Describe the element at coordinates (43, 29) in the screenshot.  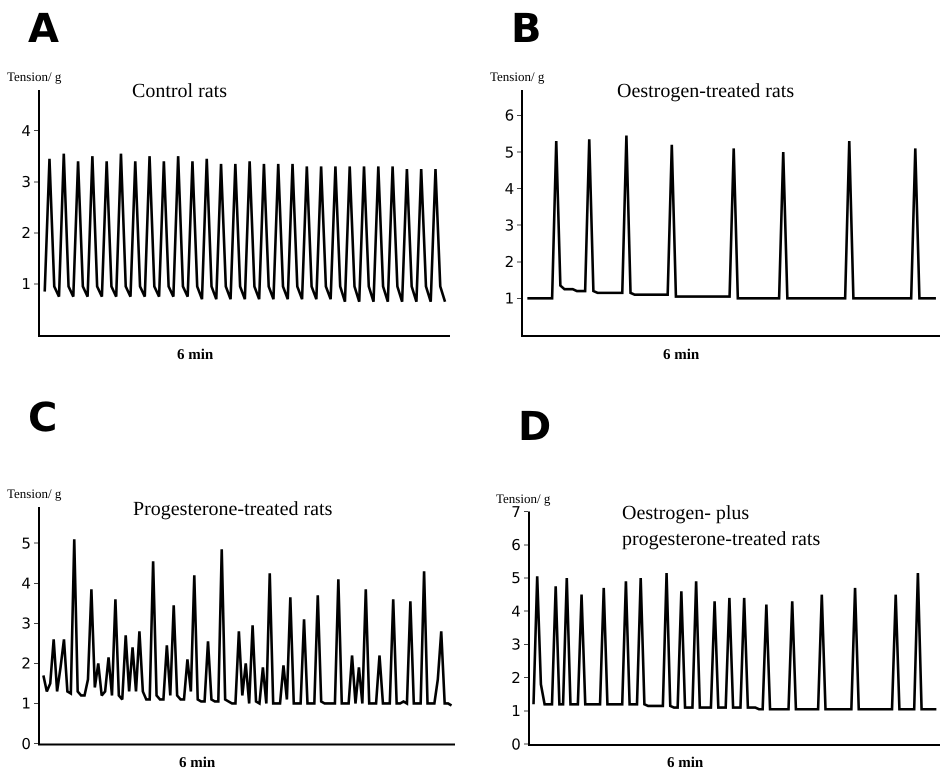
I see `chart-title: A` at that location.